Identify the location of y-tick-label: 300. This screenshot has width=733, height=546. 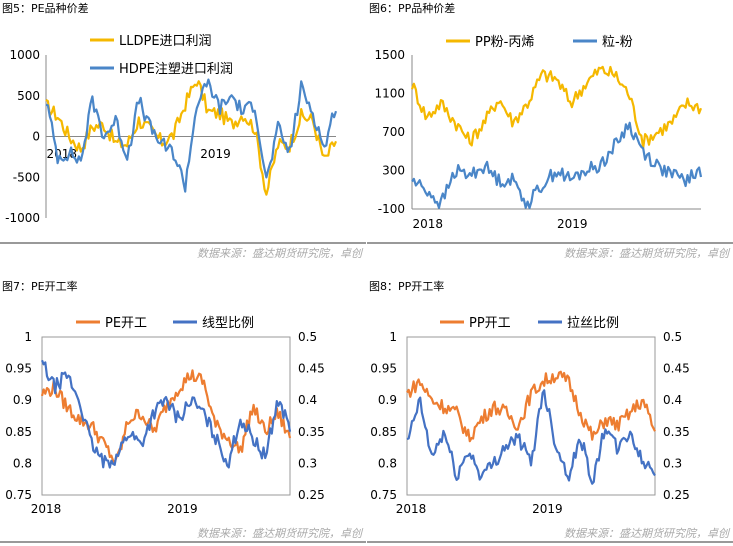
(393, 171).